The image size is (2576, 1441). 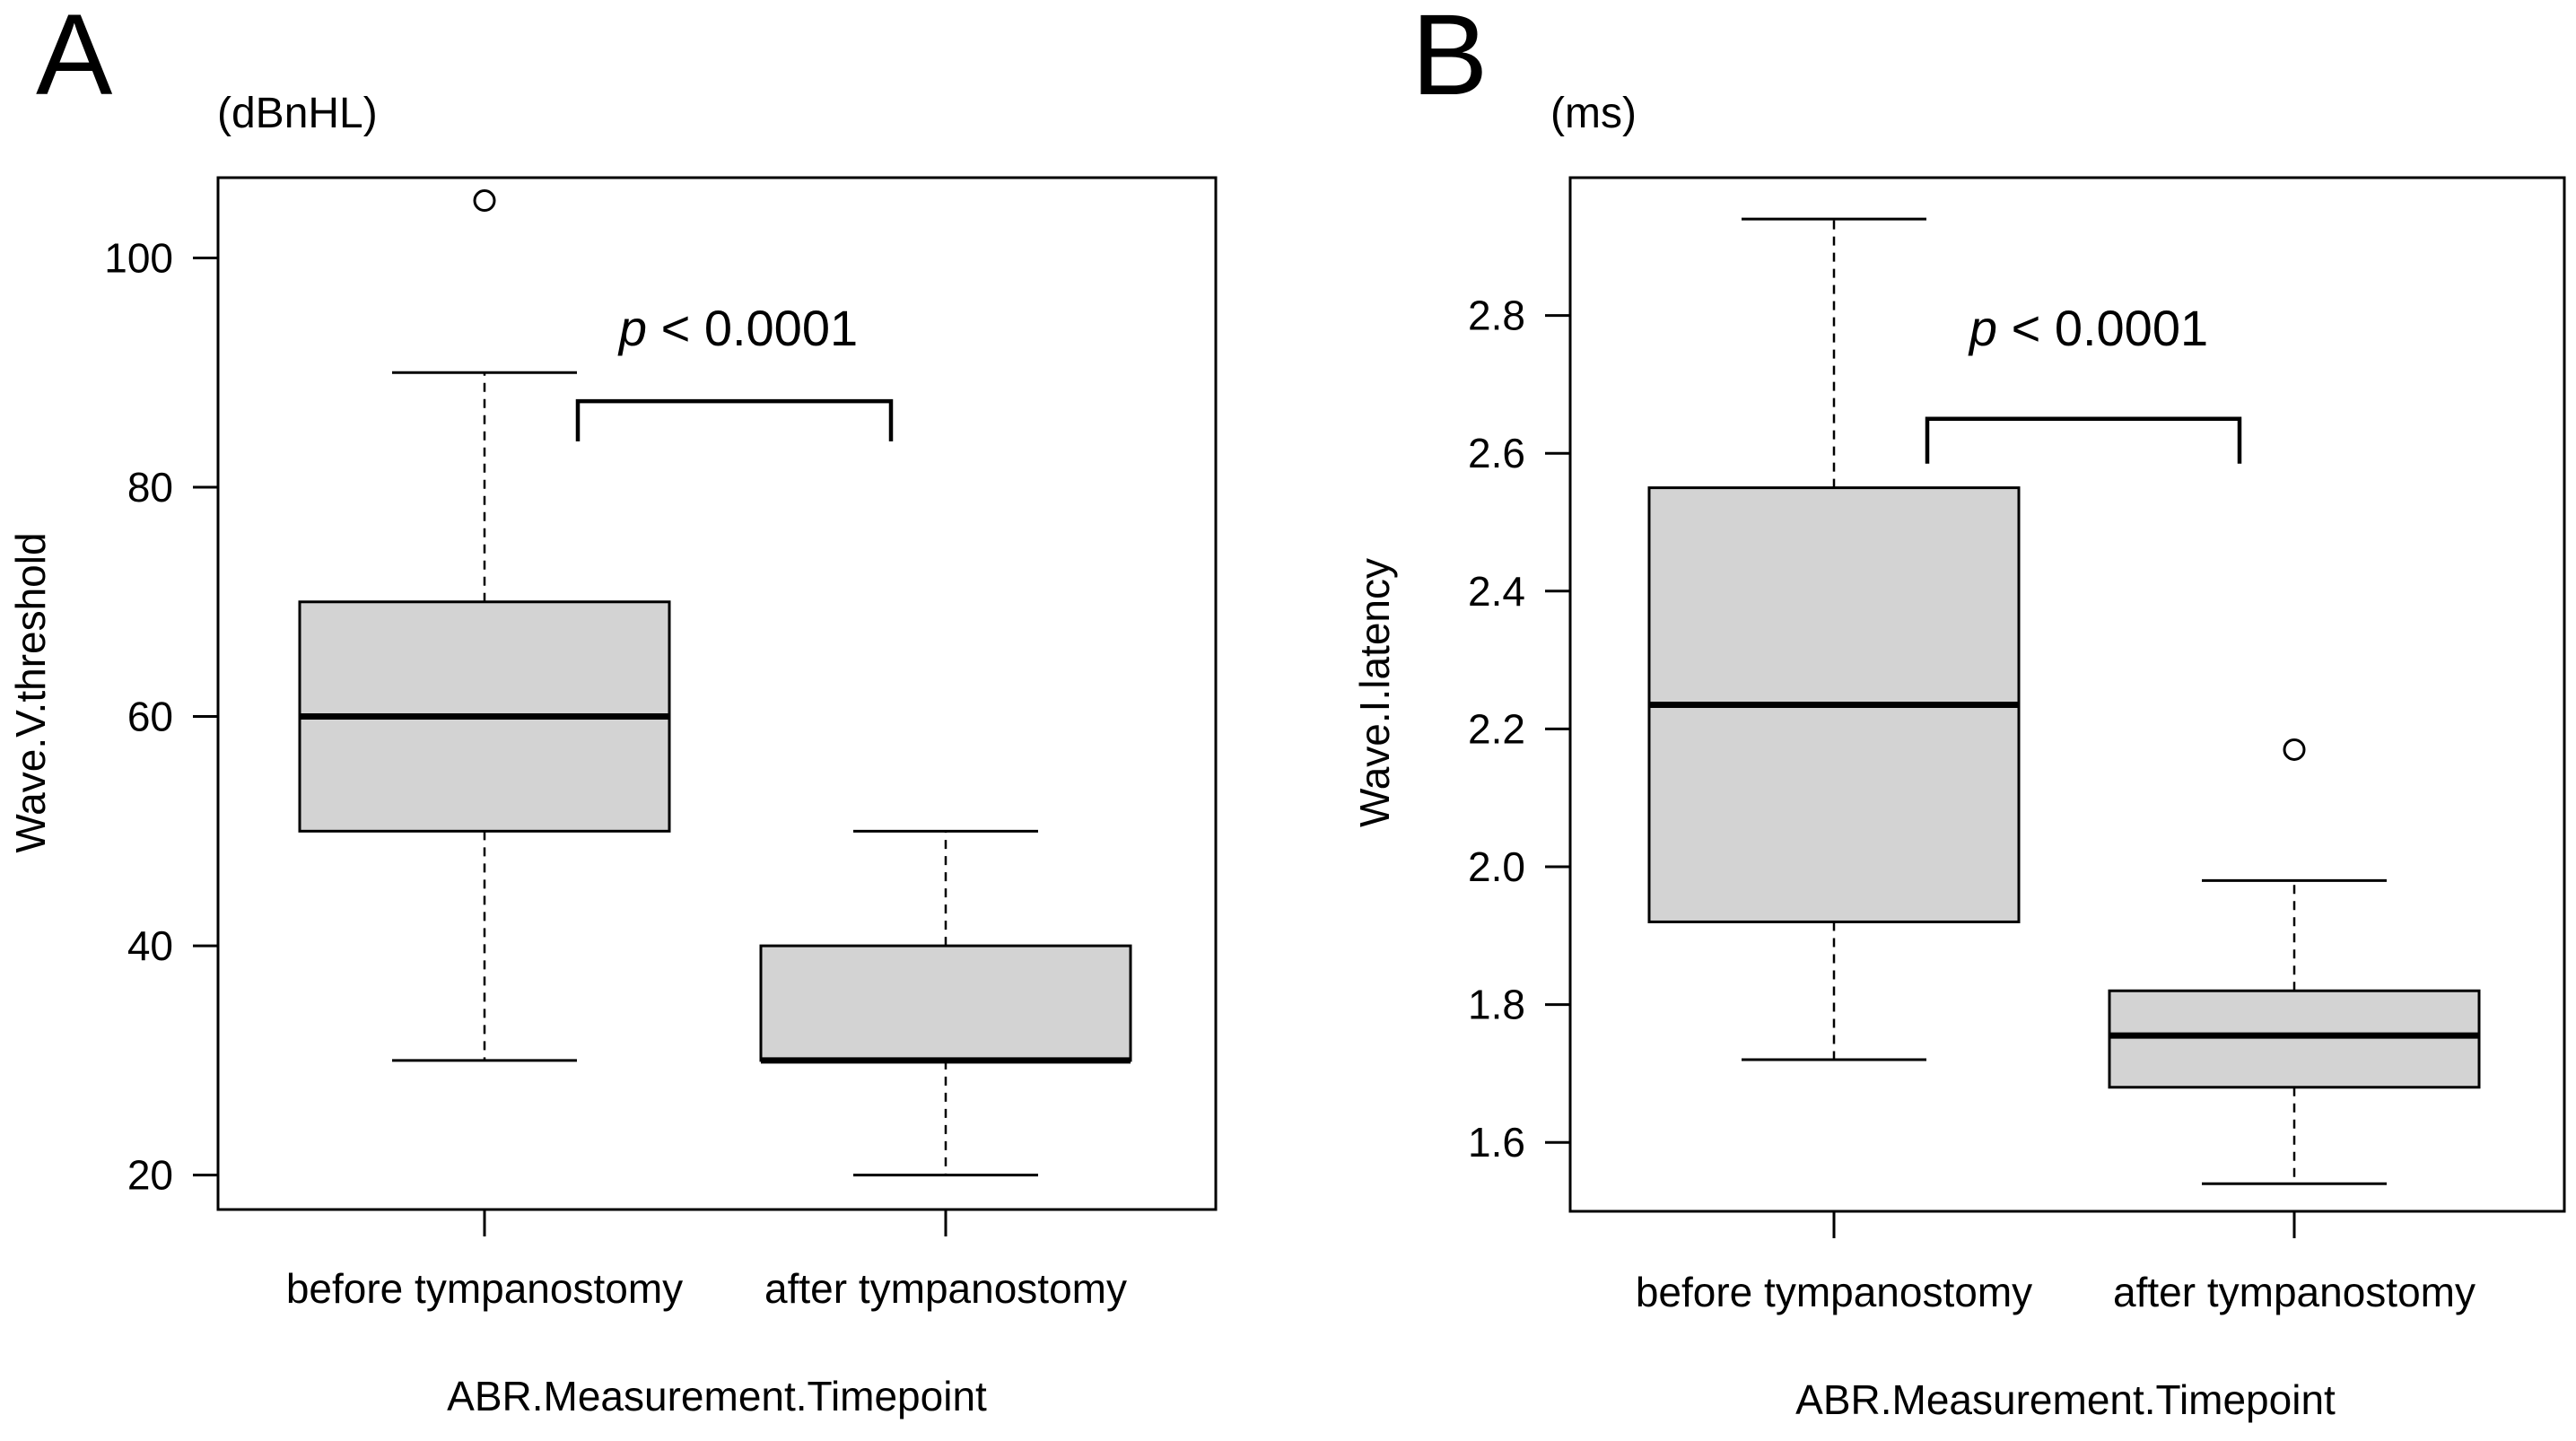 What do you see at coordinates (150, 488) in the screenshot?
I see `y-tick-label: 80` at bounding box center [150, 488].